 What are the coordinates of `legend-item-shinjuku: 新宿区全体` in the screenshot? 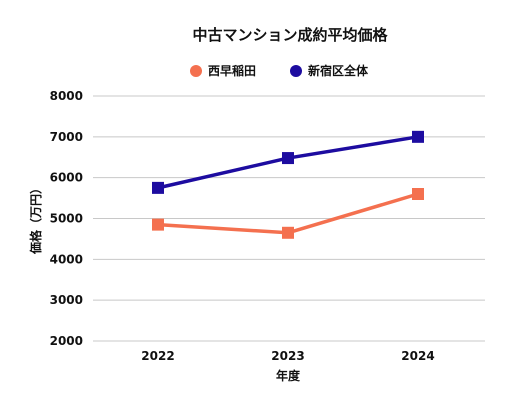 It's located at (329, 70).